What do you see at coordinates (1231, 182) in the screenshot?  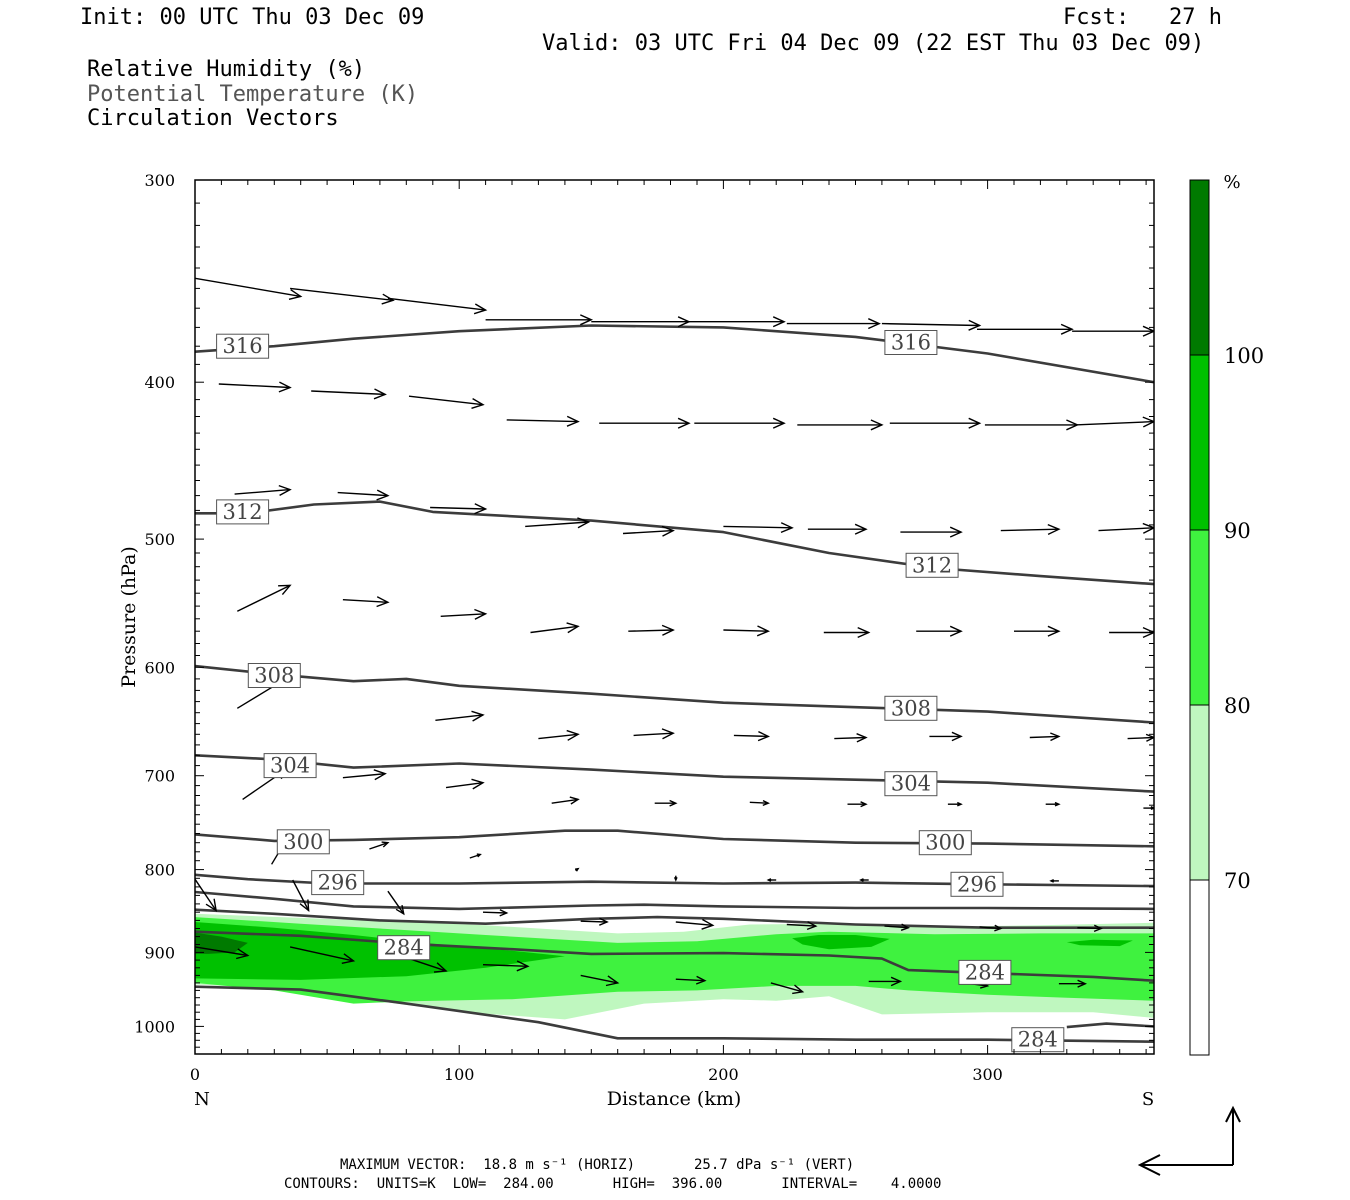 I see `colorbar-unit: %` at bounding box center [1231, 182].